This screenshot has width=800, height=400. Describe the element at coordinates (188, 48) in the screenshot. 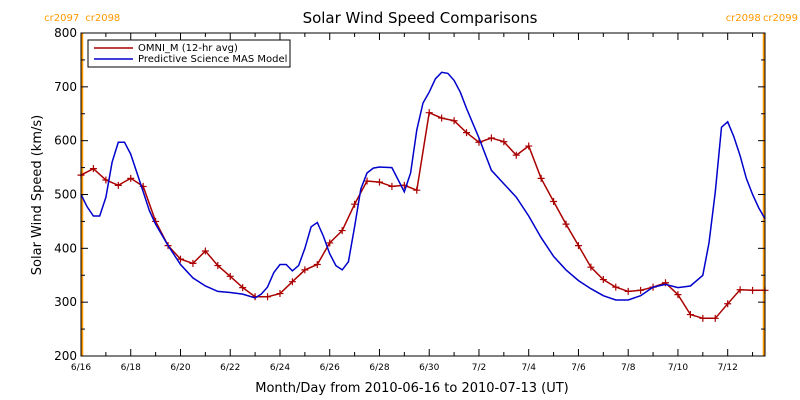

I see `legend-label-omni: OMNI_M (12-hr avg)` at that location.